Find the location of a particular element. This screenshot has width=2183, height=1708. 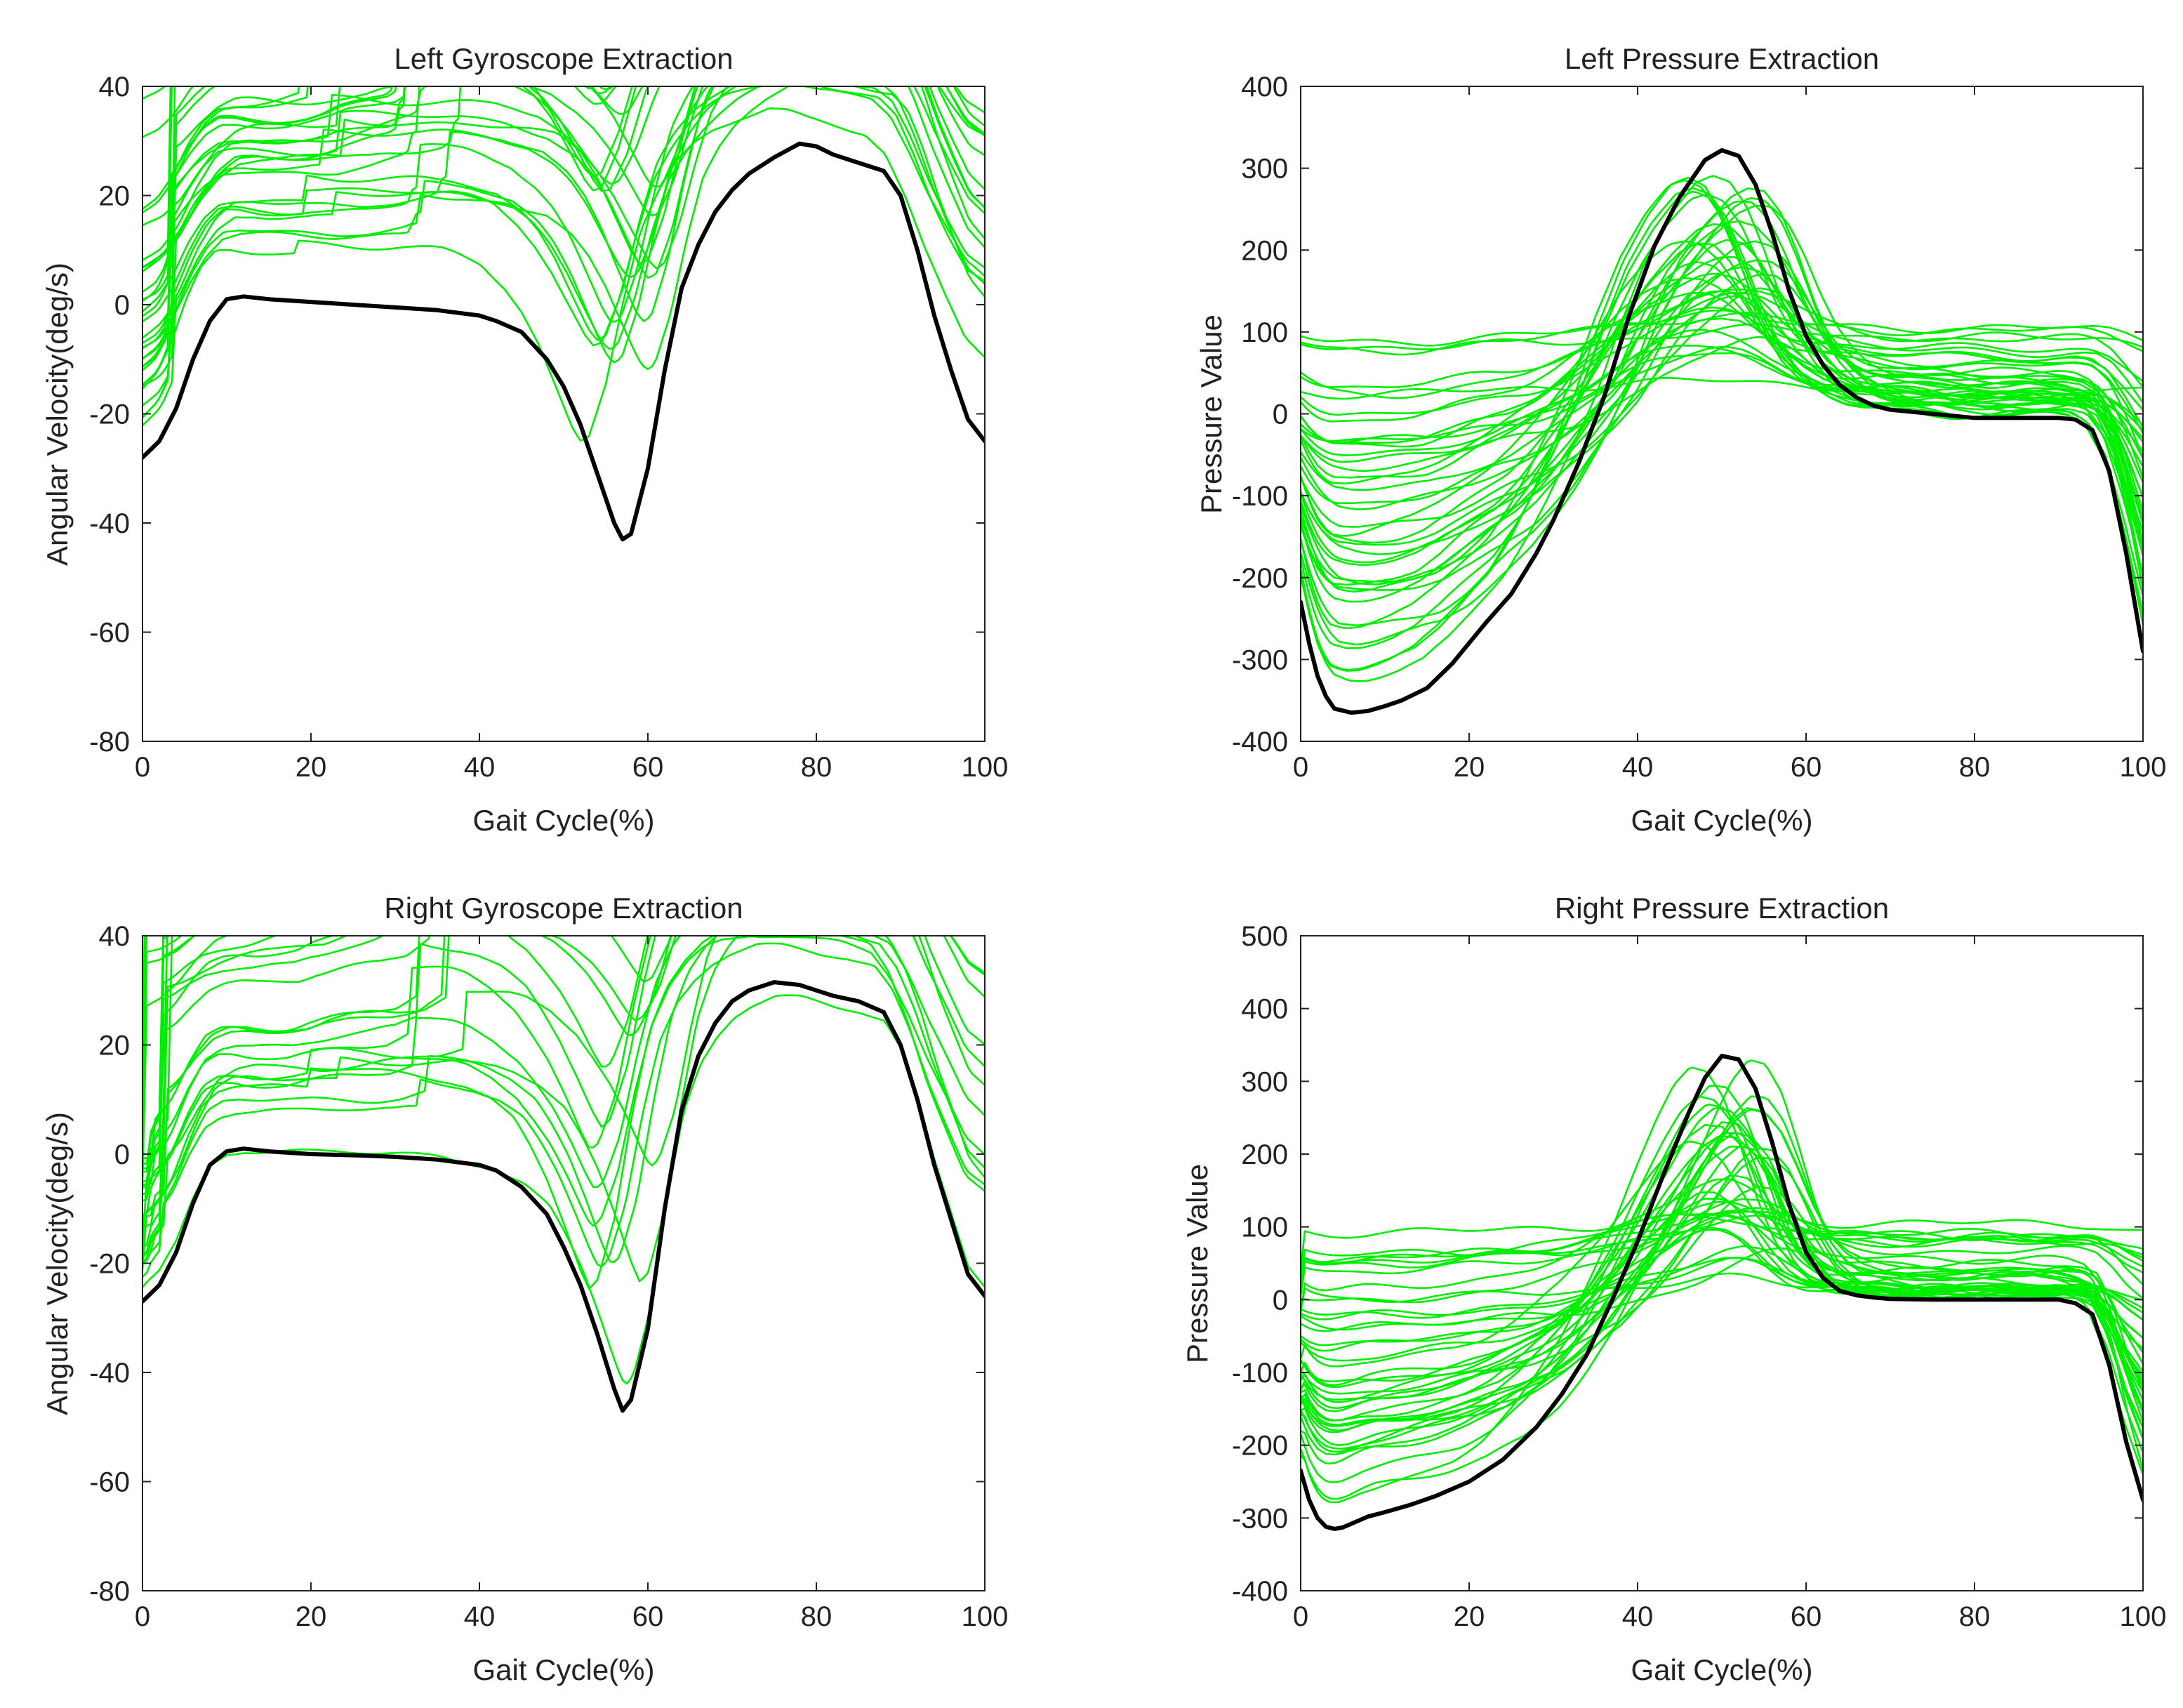

y-tick-label: -200 is located at coordinates (1260, 1447).